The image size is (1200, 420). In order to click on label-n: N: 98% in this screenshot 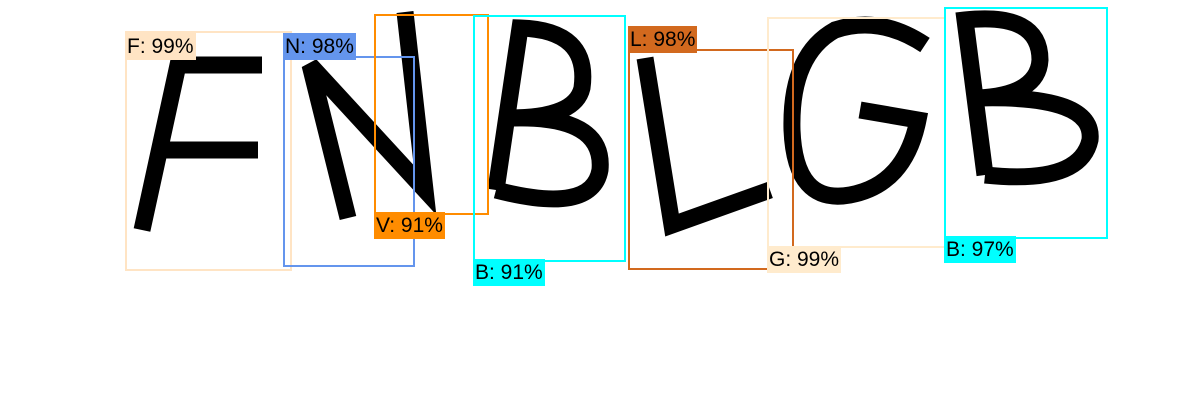, I will do `click(319, 46)`.